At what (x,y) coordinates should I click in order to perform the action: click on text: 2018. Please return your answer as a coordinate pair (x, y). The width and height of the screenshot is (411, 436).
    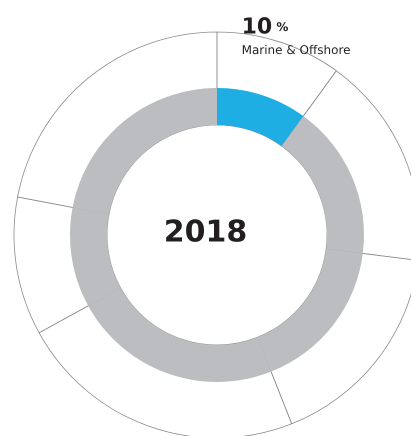
    Looking at the image, I should click on (206, 232).